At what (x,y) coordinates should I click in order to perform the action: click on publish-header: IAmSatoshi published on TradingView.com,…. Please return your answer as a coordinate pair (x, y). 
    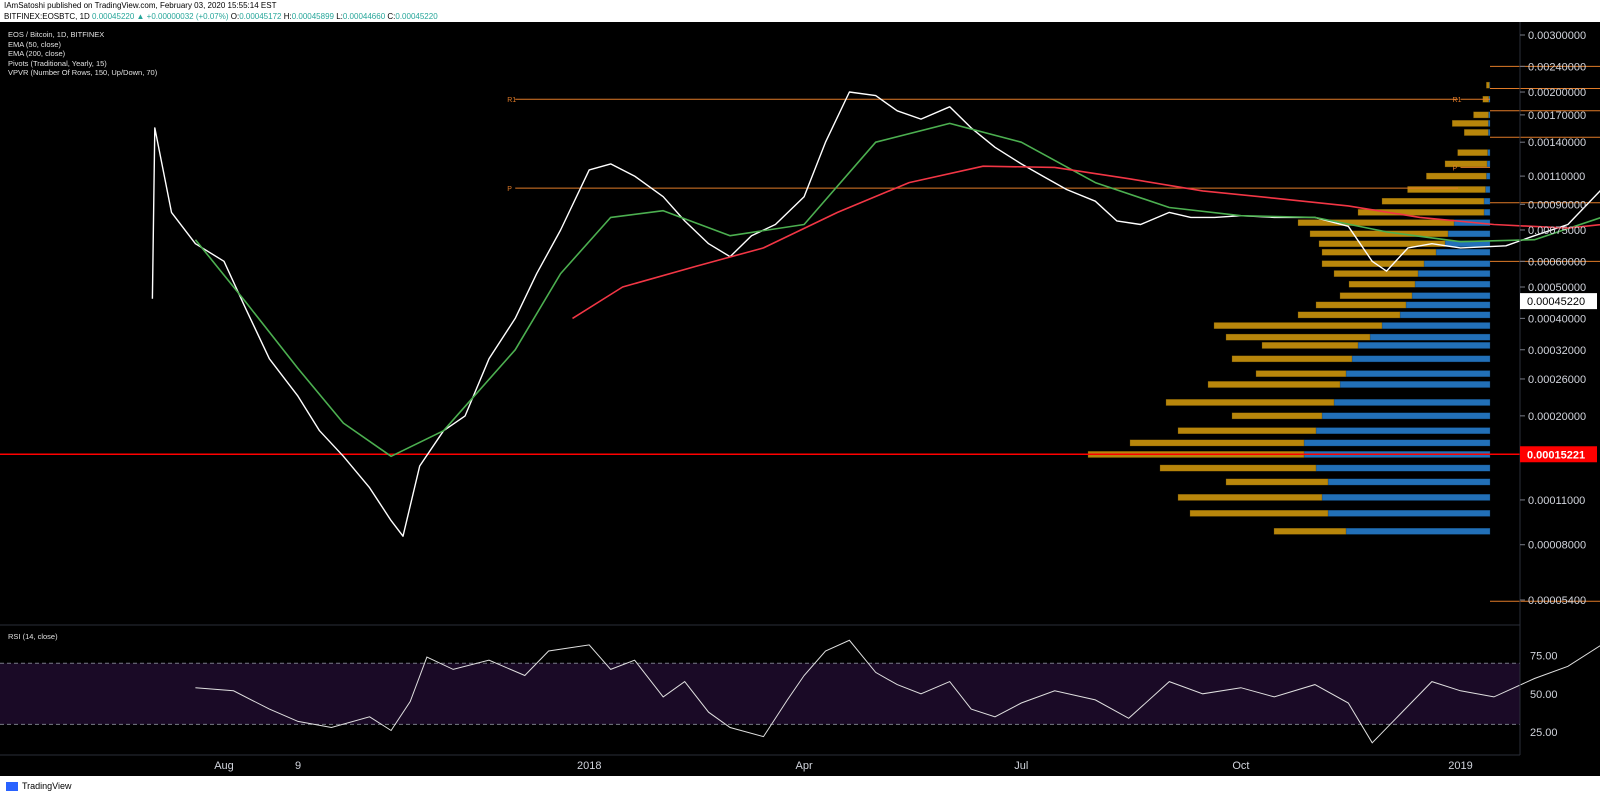
    Looking at the image, I should click on (800, 11).